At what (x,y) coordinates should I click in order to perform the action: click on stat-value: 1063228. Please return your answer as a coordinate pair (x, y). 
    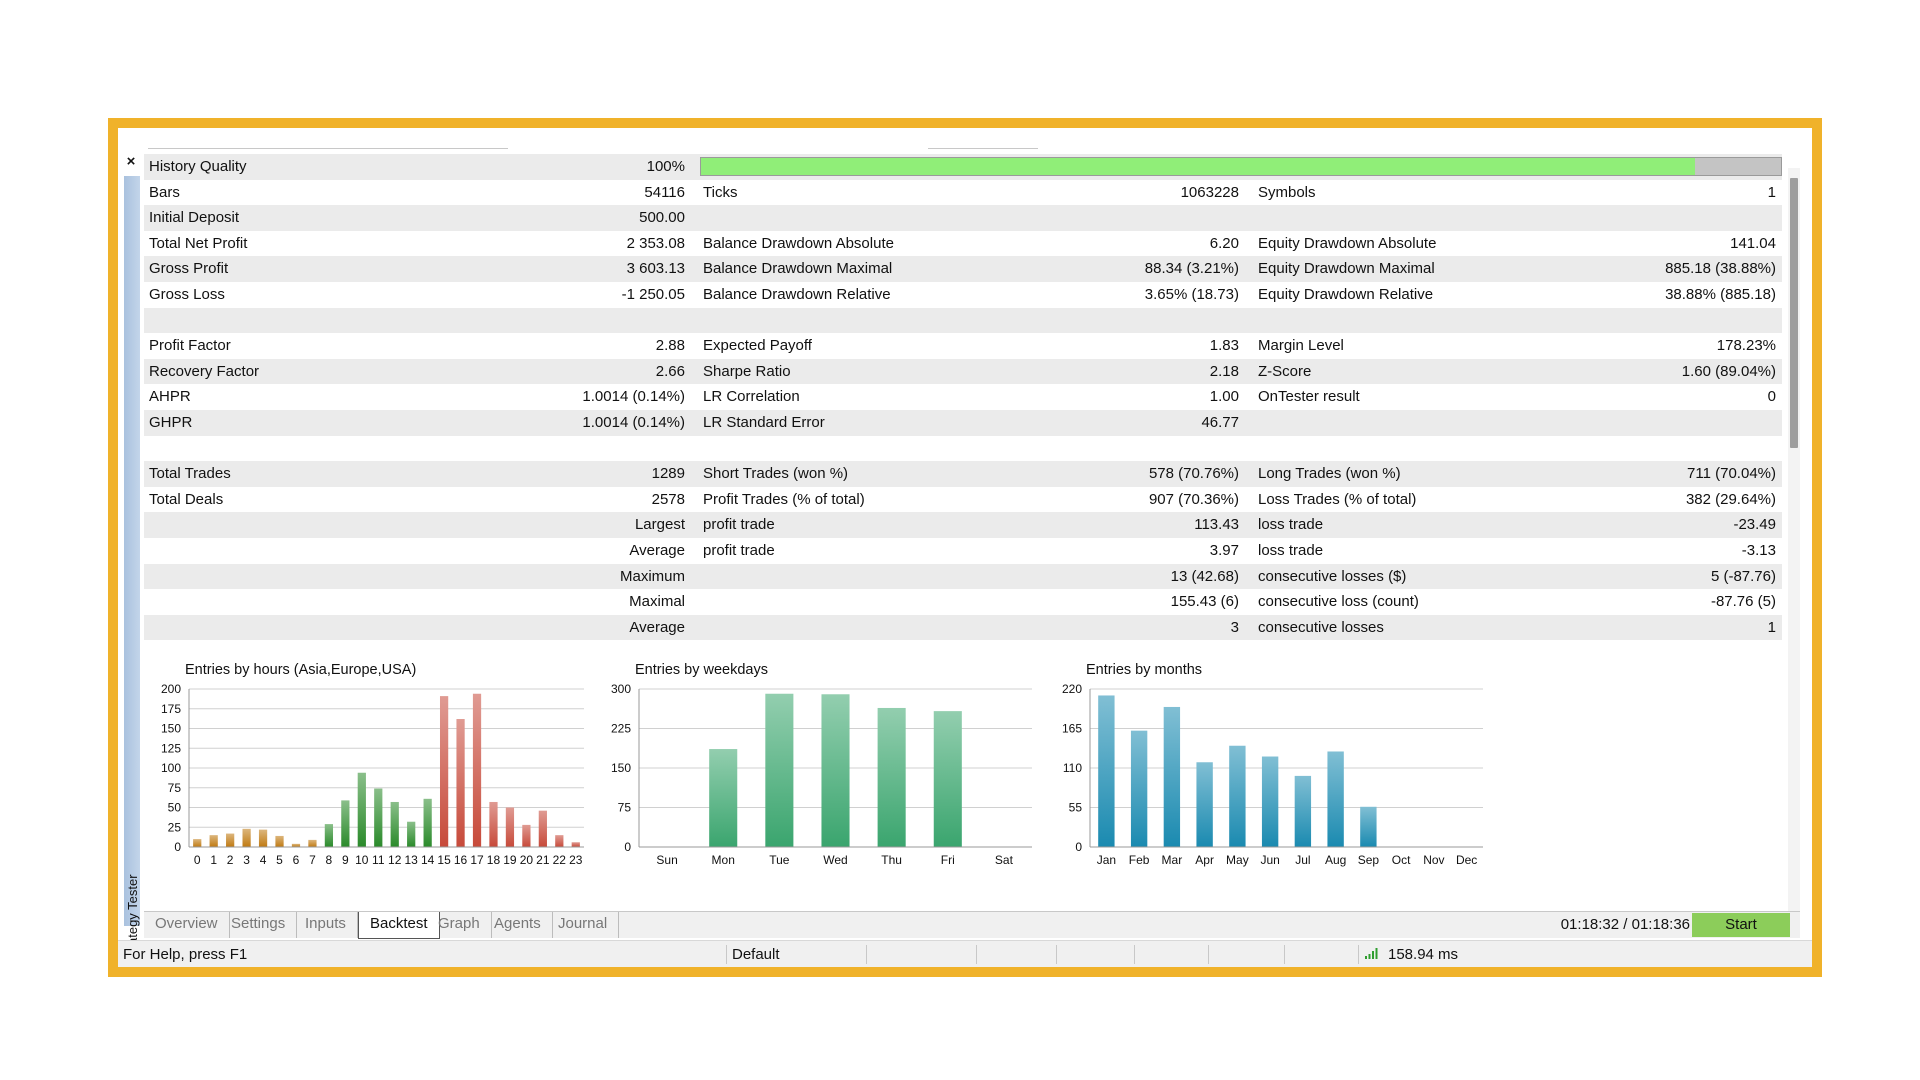
    Looking at the image, I should click on (1209, 192).